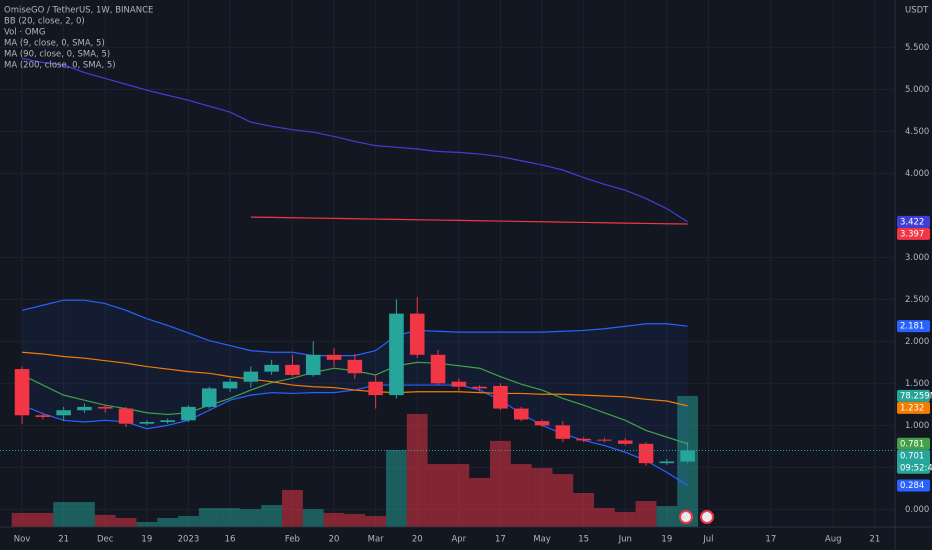 The width and height of the screenshot is (932, 550). What do you see at coordinates (912, 222) in the screenshot?
I see `price-label: 3.422` at bounding box center [912, 222].